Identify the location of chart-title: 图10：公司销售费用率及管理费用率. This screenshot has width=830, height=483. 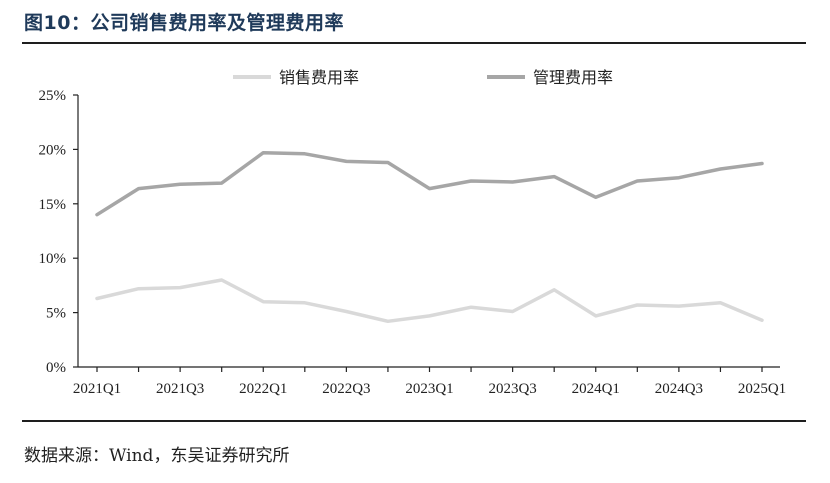
(184, 23).